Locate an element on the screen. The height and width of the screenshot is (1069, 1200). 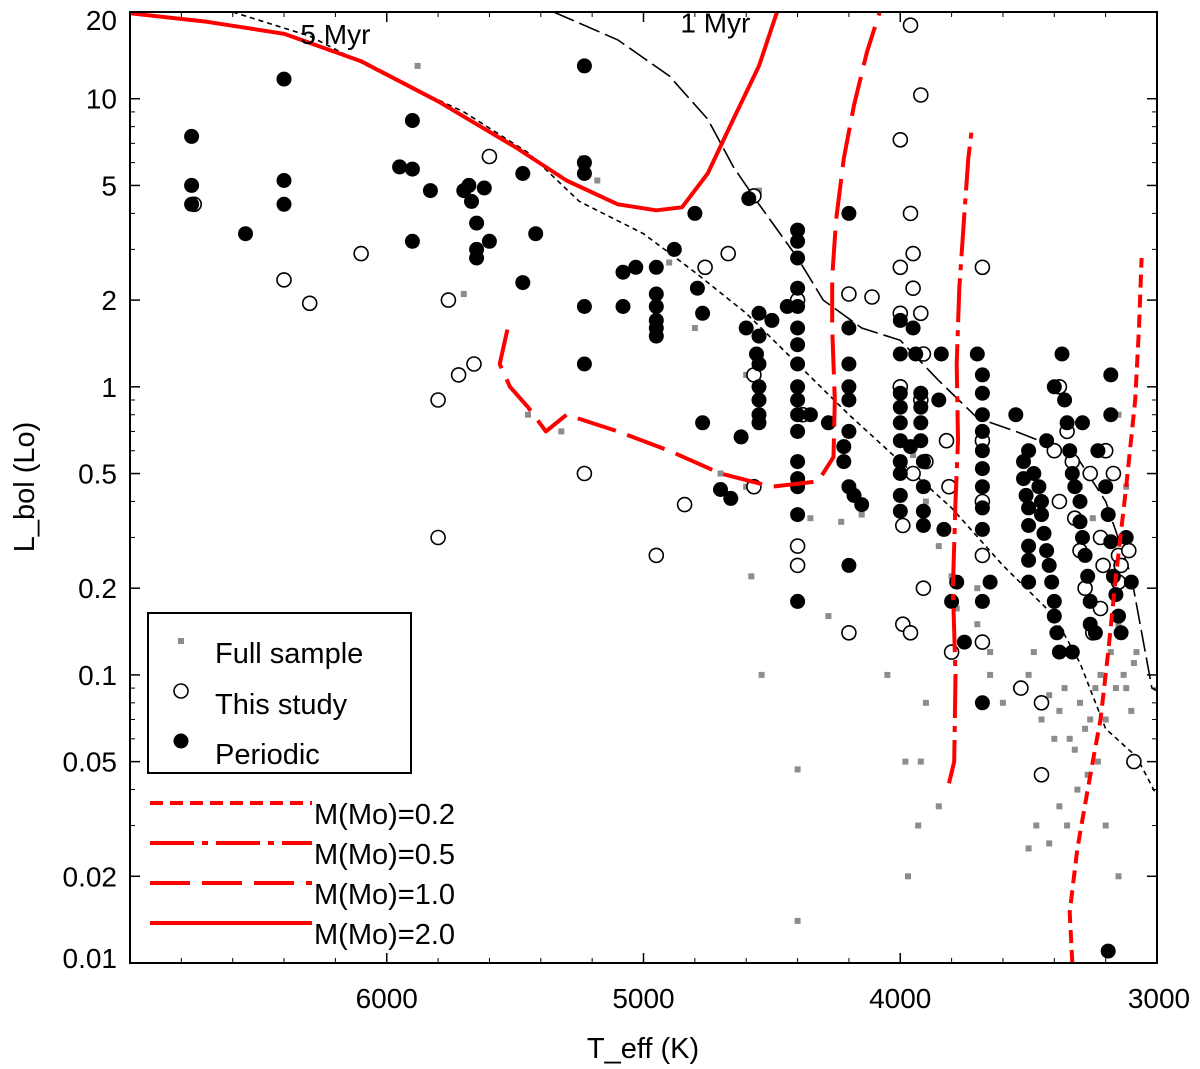
this-study-legend-label: This study is located at coordinates (281, 705).